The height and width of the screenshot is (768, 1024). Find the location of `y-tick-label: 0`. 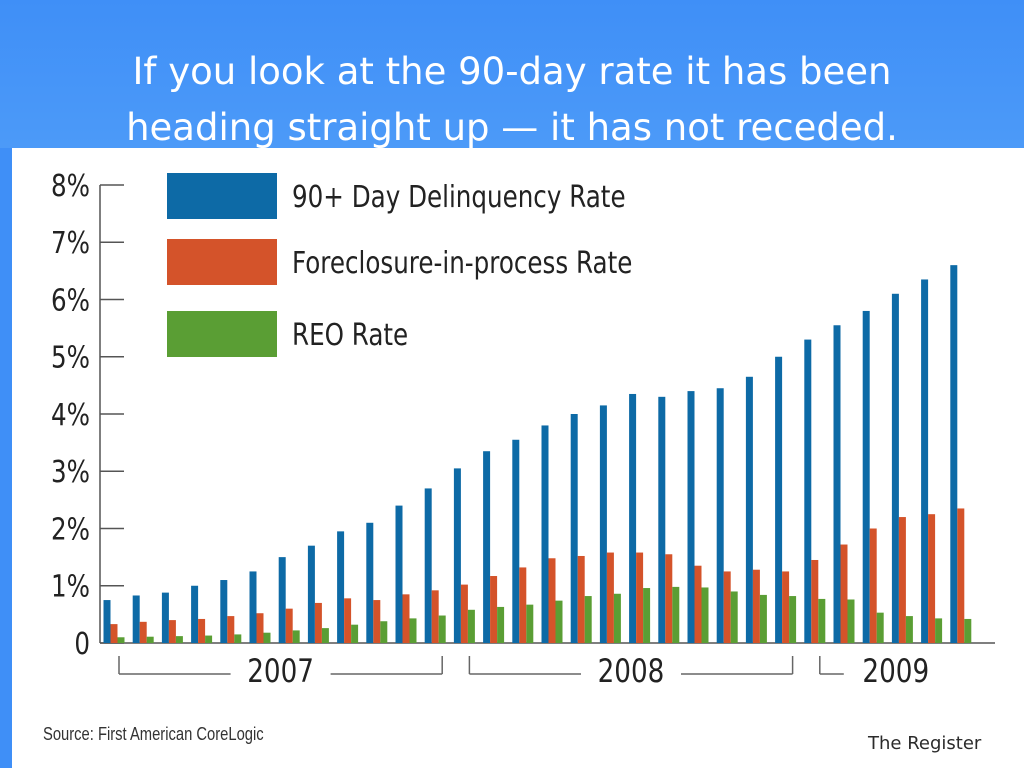

y-tick-label: 0 is located at coordinates (82, 645).